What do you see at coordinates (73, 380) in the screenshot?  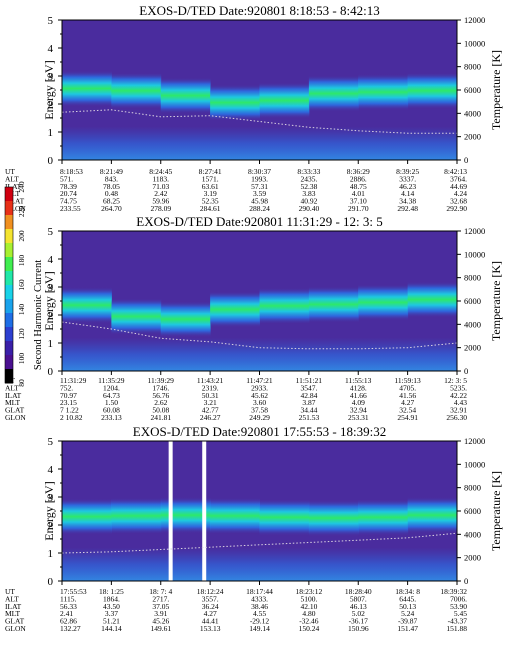 I see `table-cell: 11:31:29` at bounding box center [73, 380].